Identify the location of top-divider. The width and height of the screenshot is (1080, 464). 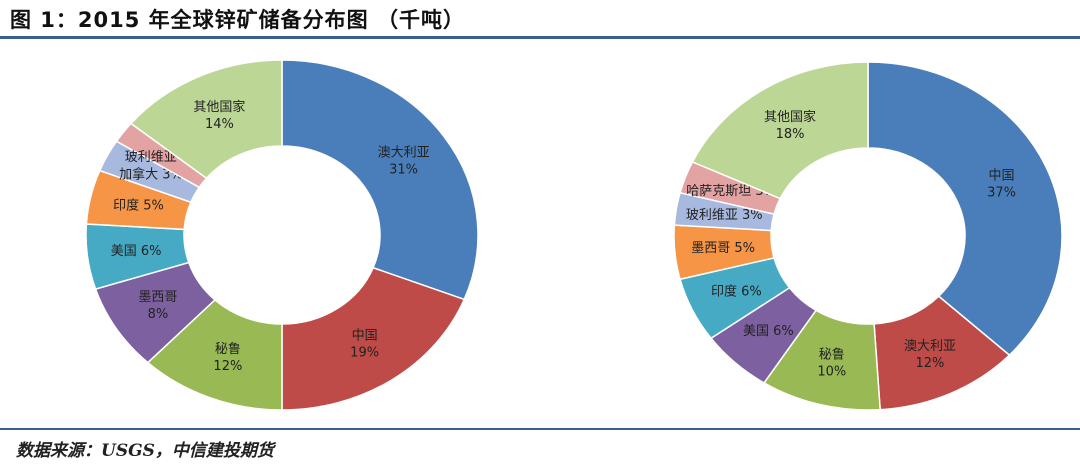
(540, 37).